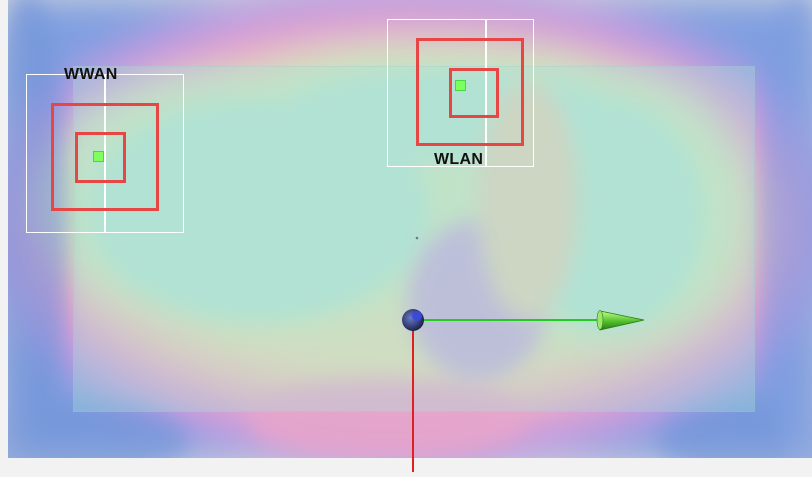  Describe the element at coordinates (417, 238) in the screenshot. I see `cursor-dot` at that location.